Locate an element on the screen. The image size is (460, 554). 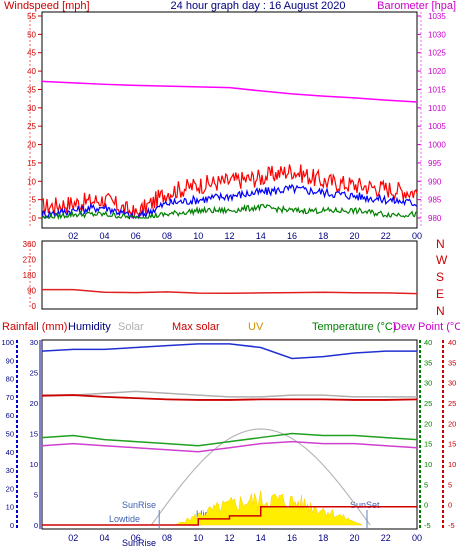
y-tick-dew-40: 40 is located at coordinates (452, 342).